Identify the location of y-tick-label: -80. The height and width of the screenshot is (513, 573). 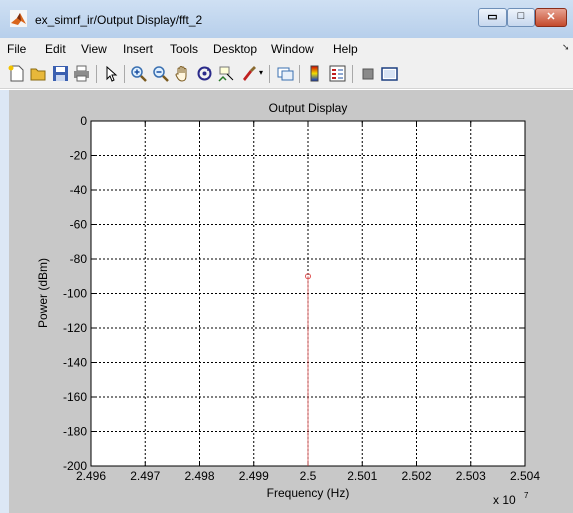
(79, 259).